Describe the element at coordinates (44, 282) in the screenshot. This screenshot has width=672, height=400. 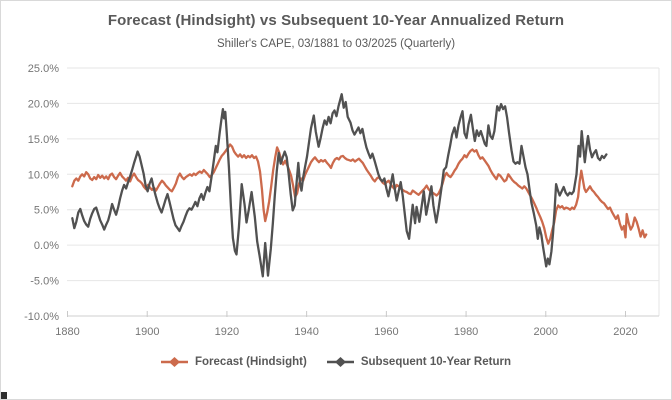
I see `y-tick-label: -5.0%` at that location.